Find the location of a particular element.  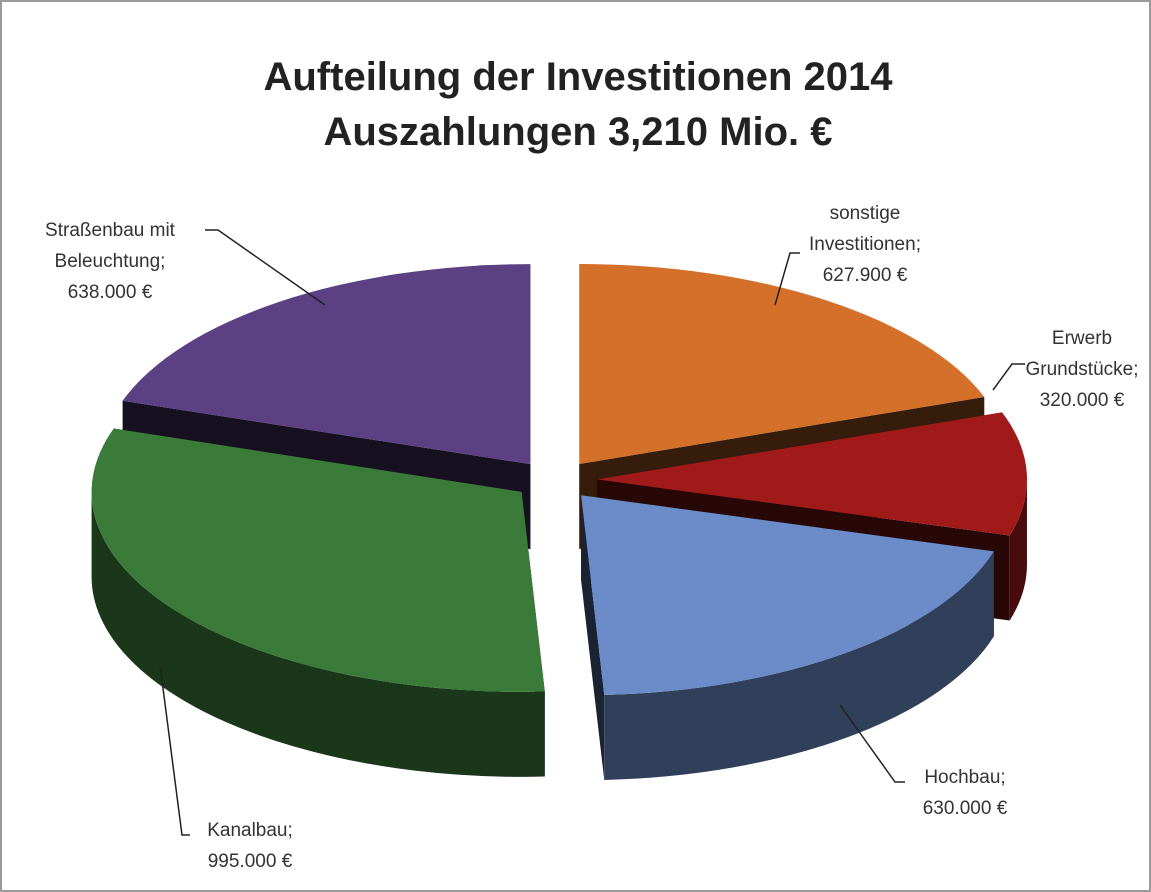

chart-subtitle: Auszahlungen 3,210 Mio. € is located at coordinates (577, 132).